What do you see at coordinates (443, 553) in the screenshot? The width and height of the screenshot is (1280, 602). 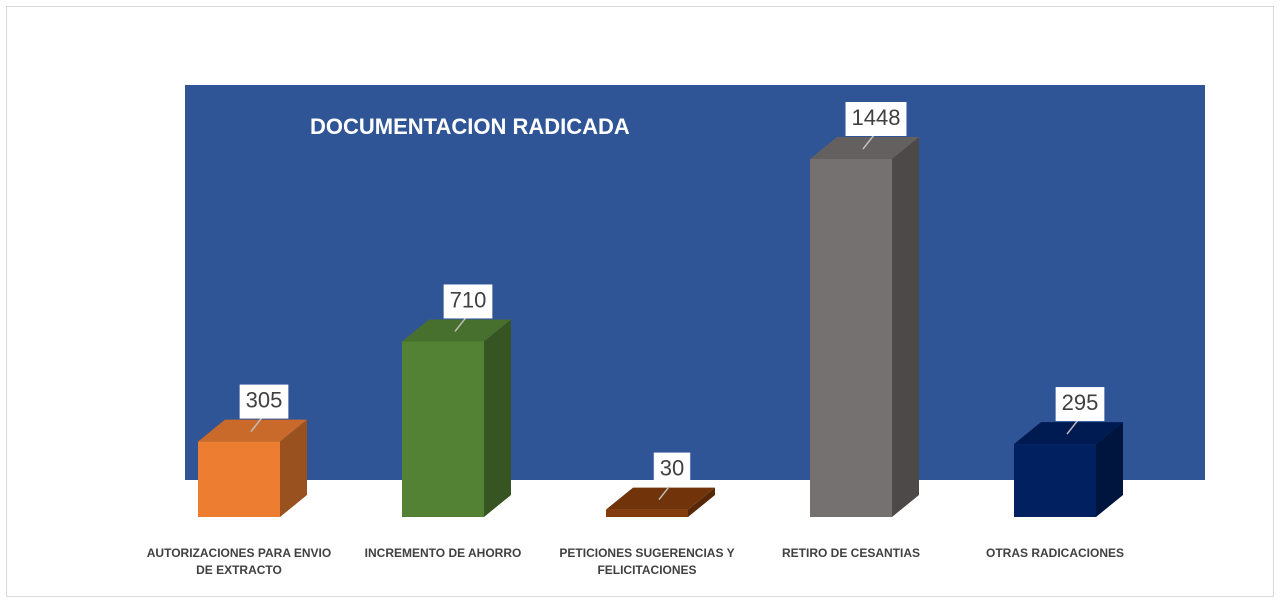 I see `x-tick-label: INCREMENTO DE AHORRO` at bounding box center [443, 553].